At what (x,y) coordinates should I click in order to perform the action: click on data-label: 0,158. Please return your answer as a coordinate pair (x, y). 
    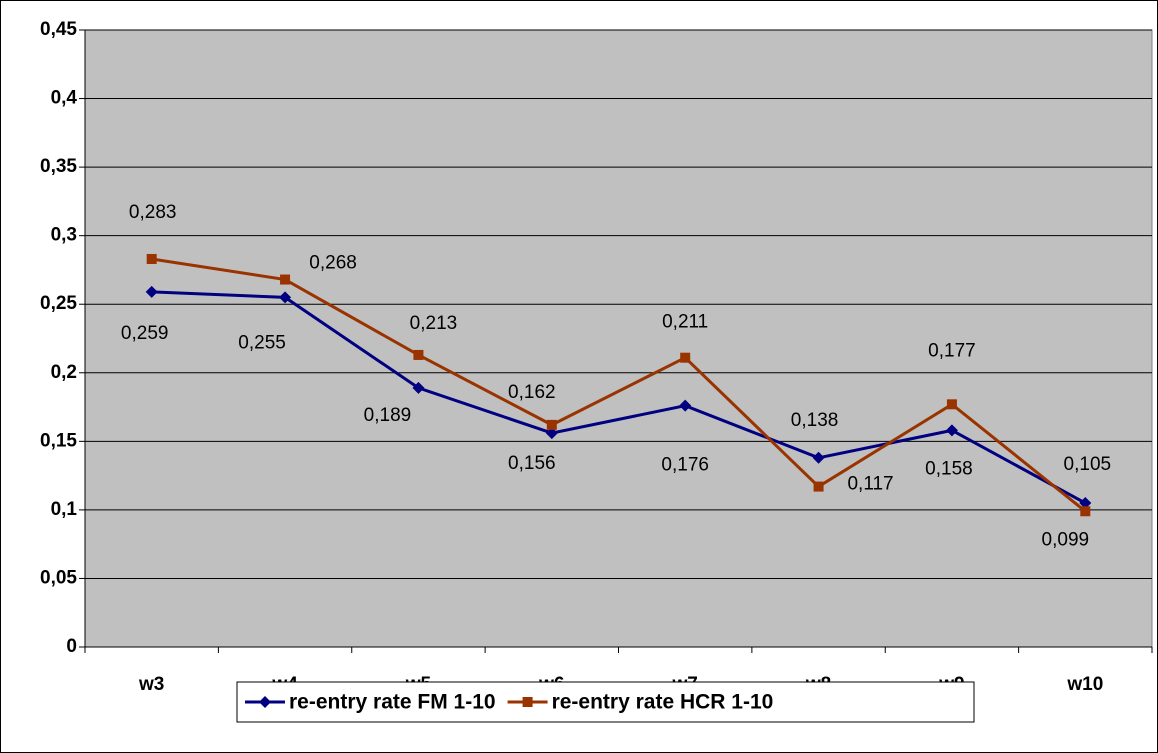
    Looking at the image, I should click on (949, 468).